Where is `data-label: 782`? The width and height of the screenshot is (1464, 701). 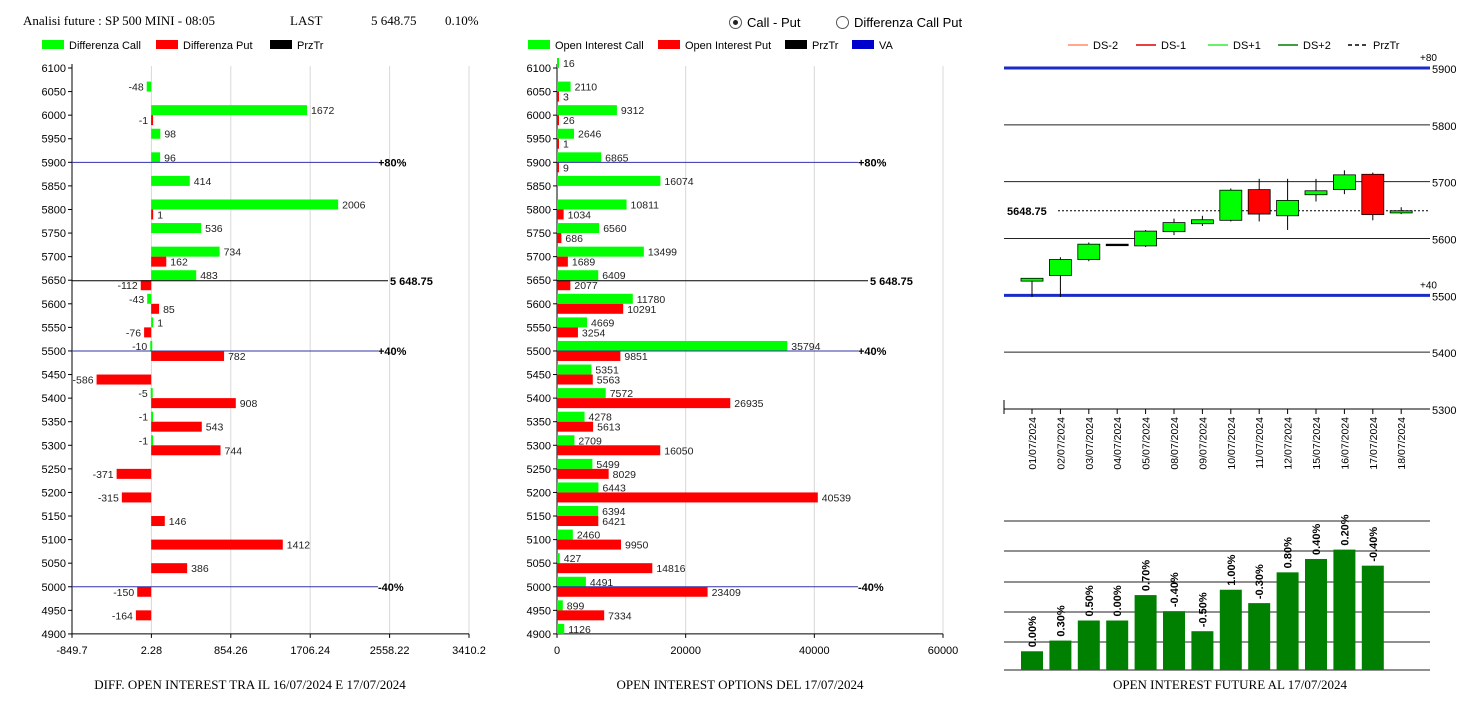 data-label: 782 is located at coordinates (237, 357).